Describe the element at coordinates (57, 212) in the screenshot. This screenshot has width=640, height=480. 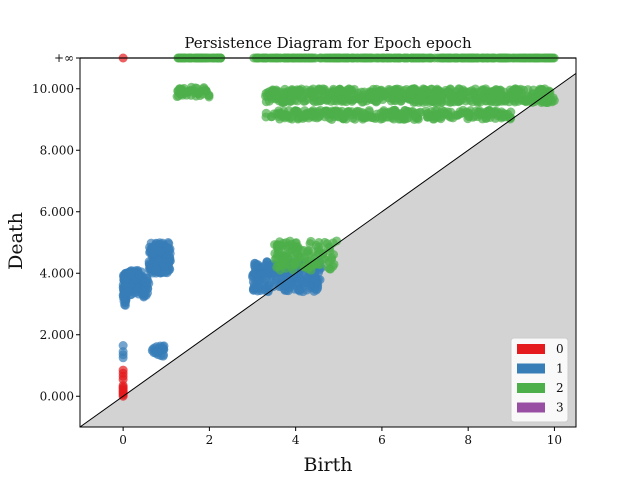
I see `y-tick-label: 6.000` at that location.